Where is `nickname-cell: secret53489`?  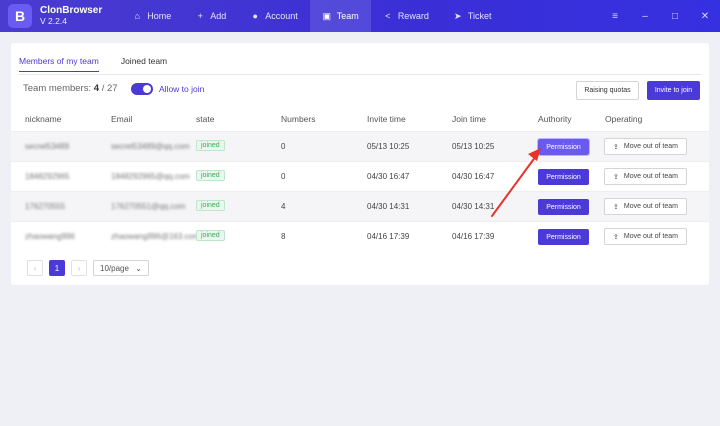 nickname-cell: secret53489 is located at coordinates (47, 146).